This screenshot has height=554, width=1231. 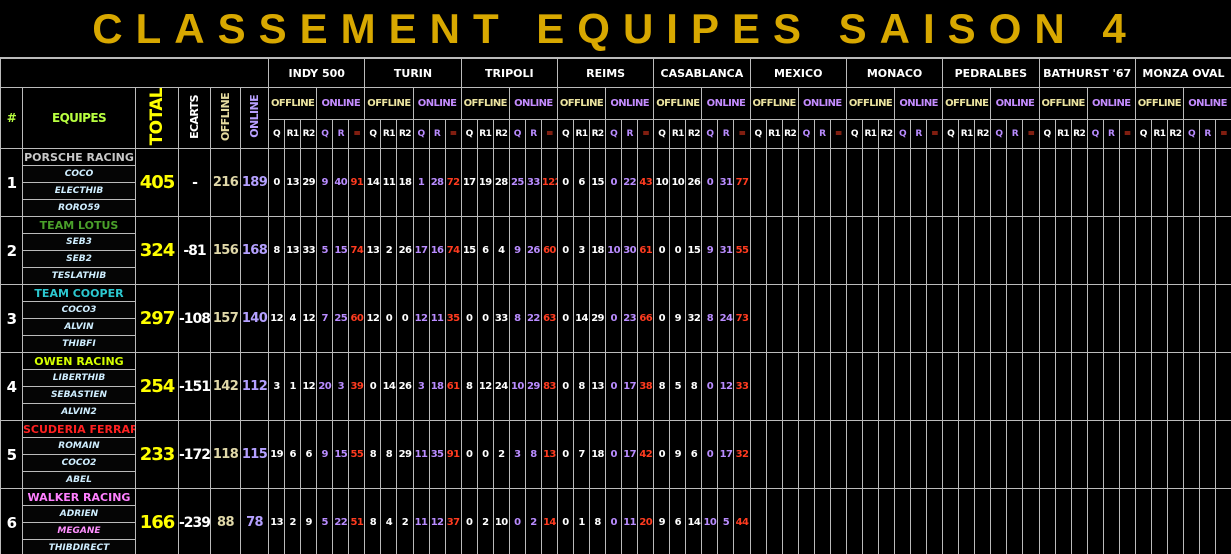 I want to click on team-offline: 216, so click(x=225, y=183).